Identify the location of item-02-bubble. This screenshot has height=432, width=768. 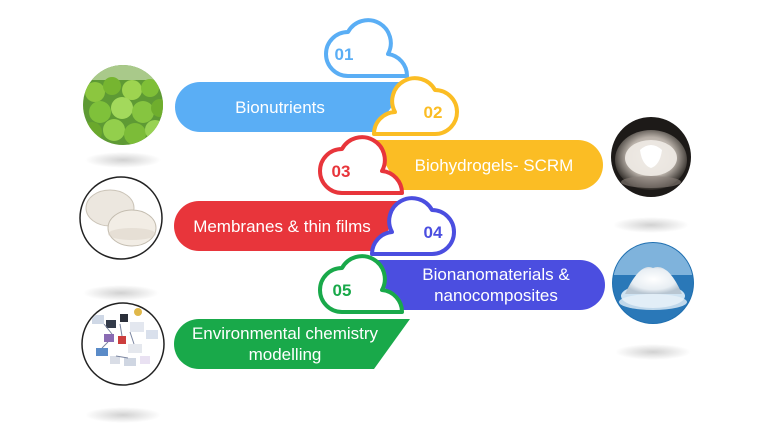
(415, 106).